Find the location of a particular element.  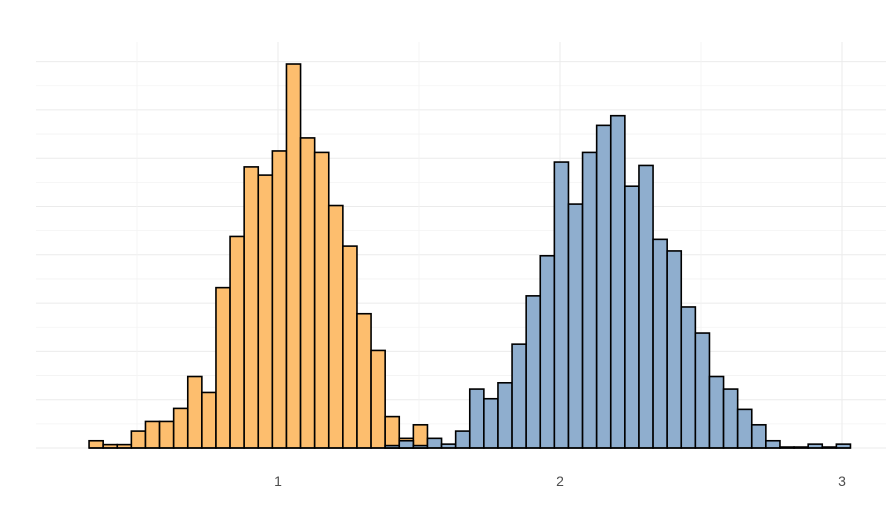

x-tick-label: 1 is located at coordinates (278, 481).